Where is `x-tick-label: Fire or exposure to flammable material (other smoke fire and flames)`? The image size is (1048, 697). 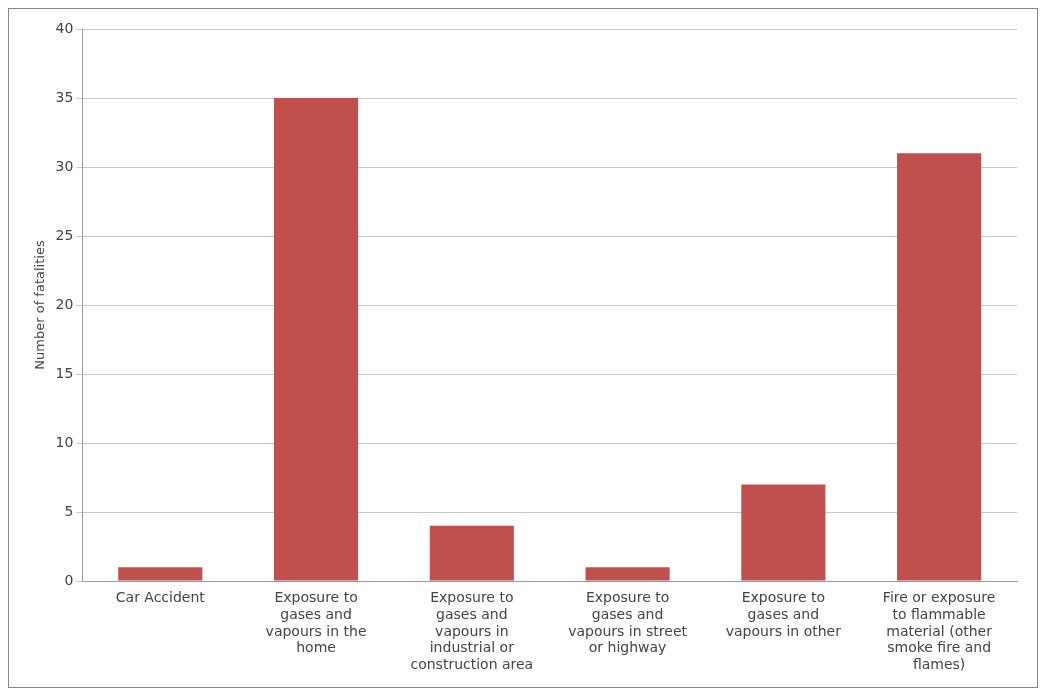
x-tick-label: Fire or exposure to flammable material (other smoke fire and flames) is located at coordinates (939, 631).